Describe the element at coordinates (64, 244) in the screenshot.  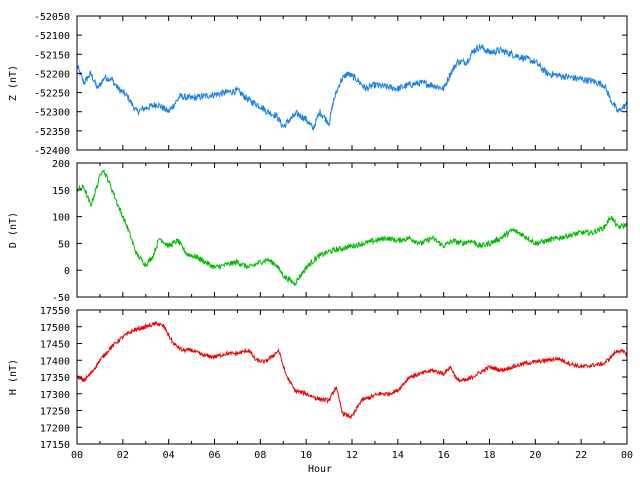
I see `d-y-tick-label: 50` at that location.